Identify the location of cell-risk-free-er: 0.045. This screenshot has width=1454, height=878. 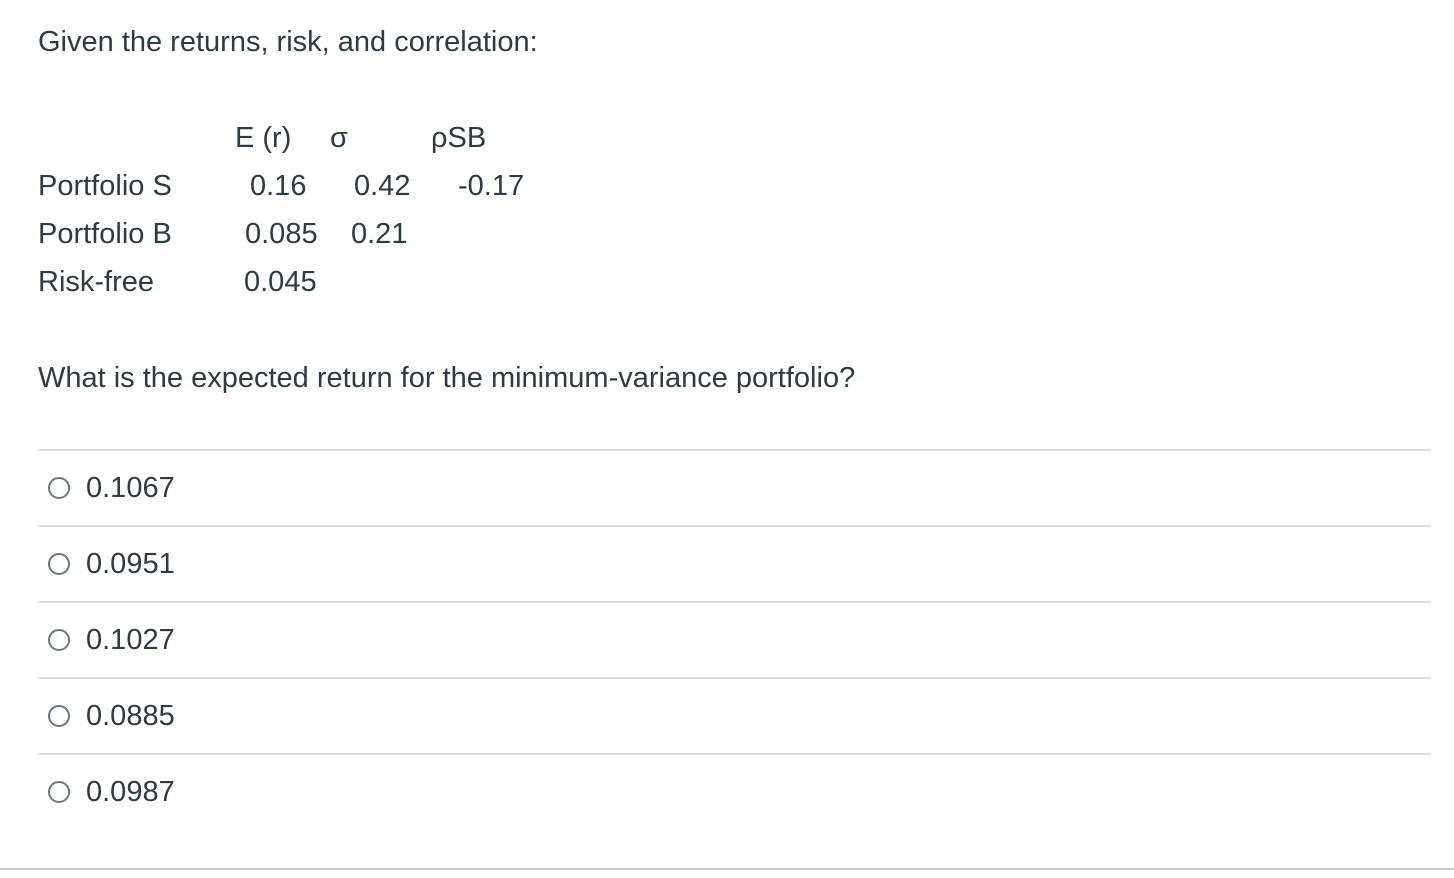
(280, 282).